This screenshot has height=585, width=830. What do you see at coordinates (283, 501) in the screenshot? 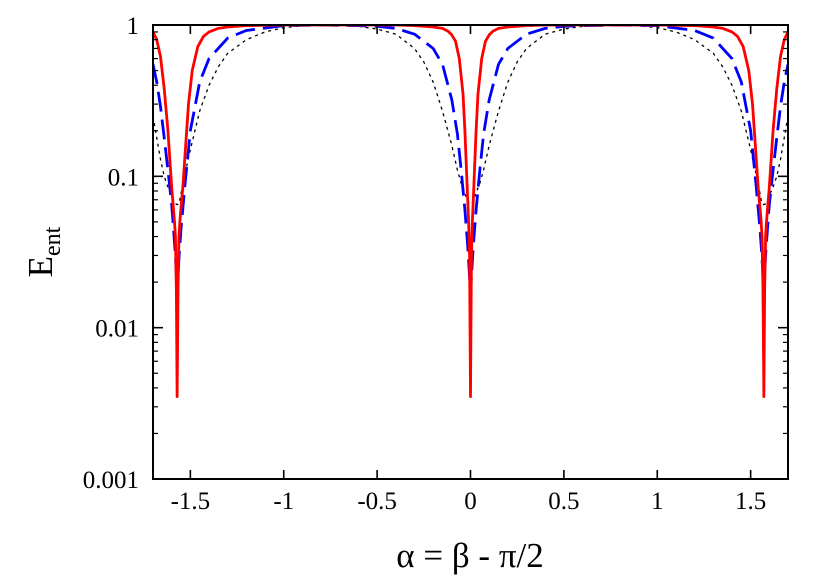
I see `x-tick-label: -1` at bounding box center [283, 501].